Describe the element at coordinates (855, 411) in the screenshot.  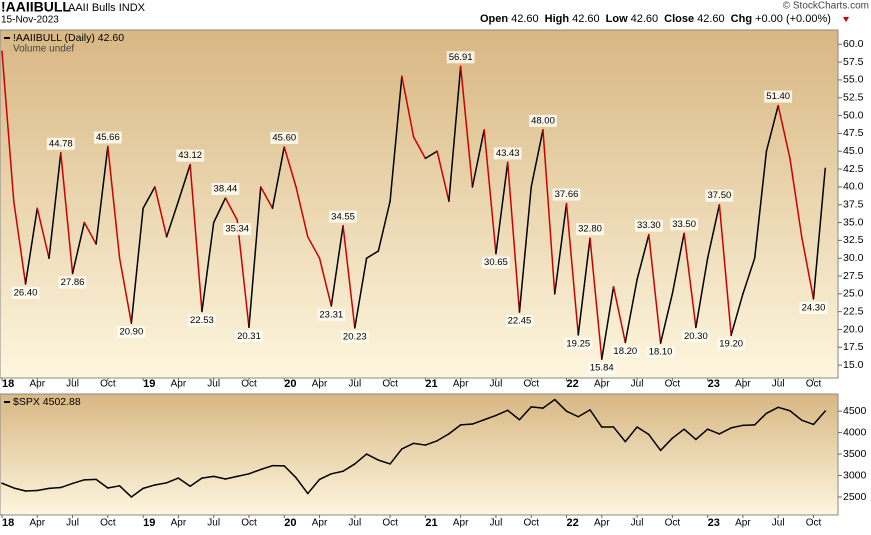
I see `y-tick-label: 4500` at that location.